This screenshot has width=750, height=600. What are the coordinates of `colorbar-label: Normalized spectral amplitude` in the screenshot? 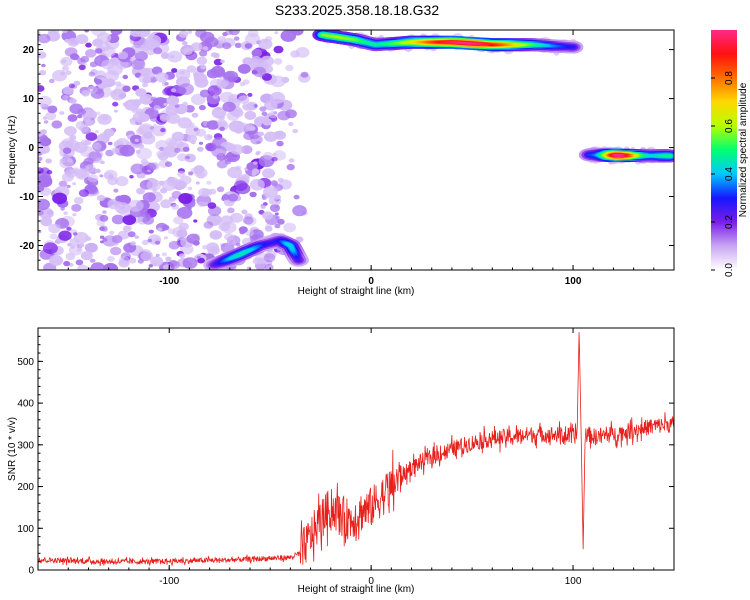 It's located at (743, 149).